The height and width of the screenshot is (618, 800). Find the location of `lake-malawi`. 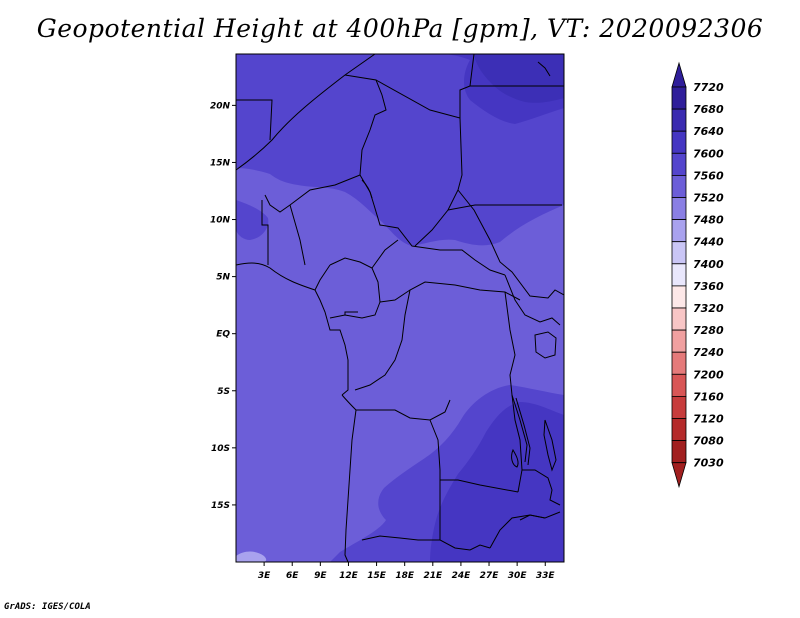

lake-malawi is located at coordinates (550, 445).